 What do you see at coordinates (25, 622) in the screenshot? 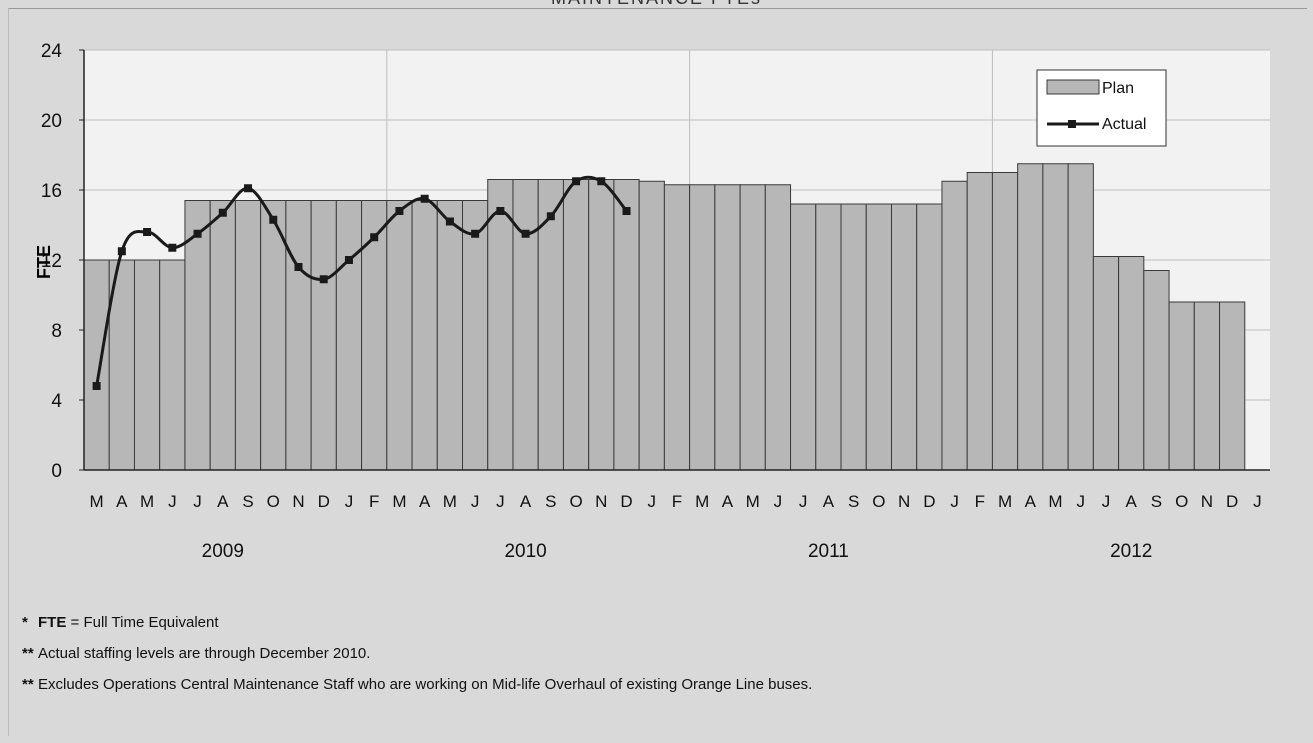
I see `footnote-1-mark: *` at bounding box center [25, 622].